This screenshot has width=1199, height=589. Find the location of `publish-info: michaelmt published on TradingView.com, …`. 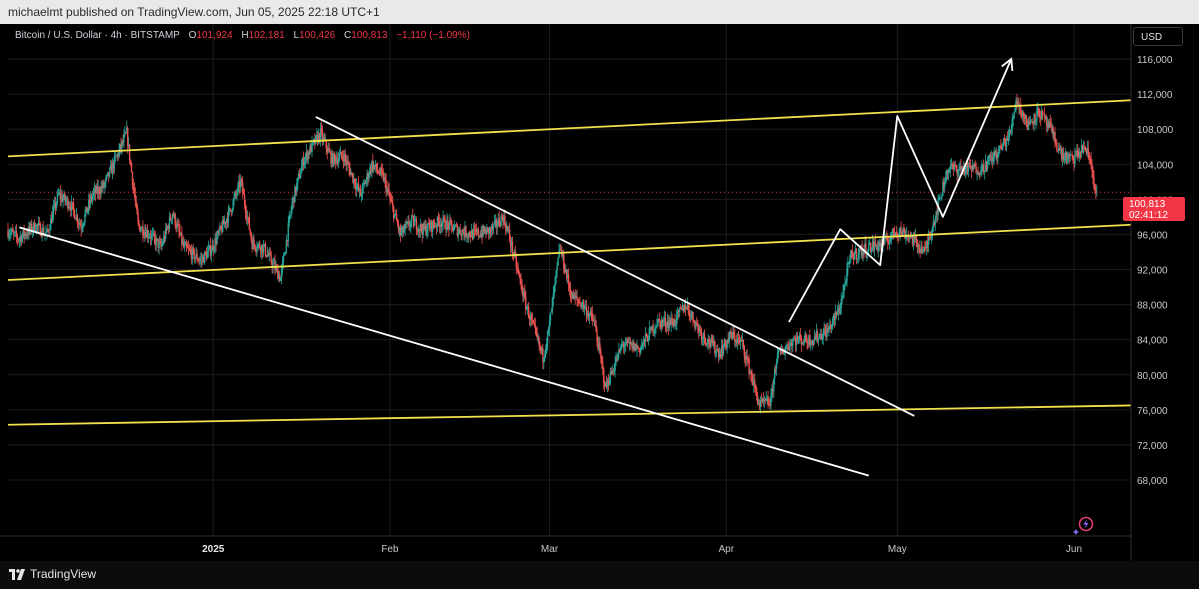

publish-info: michaelmt published on TradingView.com, … is located at coordinates (194, 12).